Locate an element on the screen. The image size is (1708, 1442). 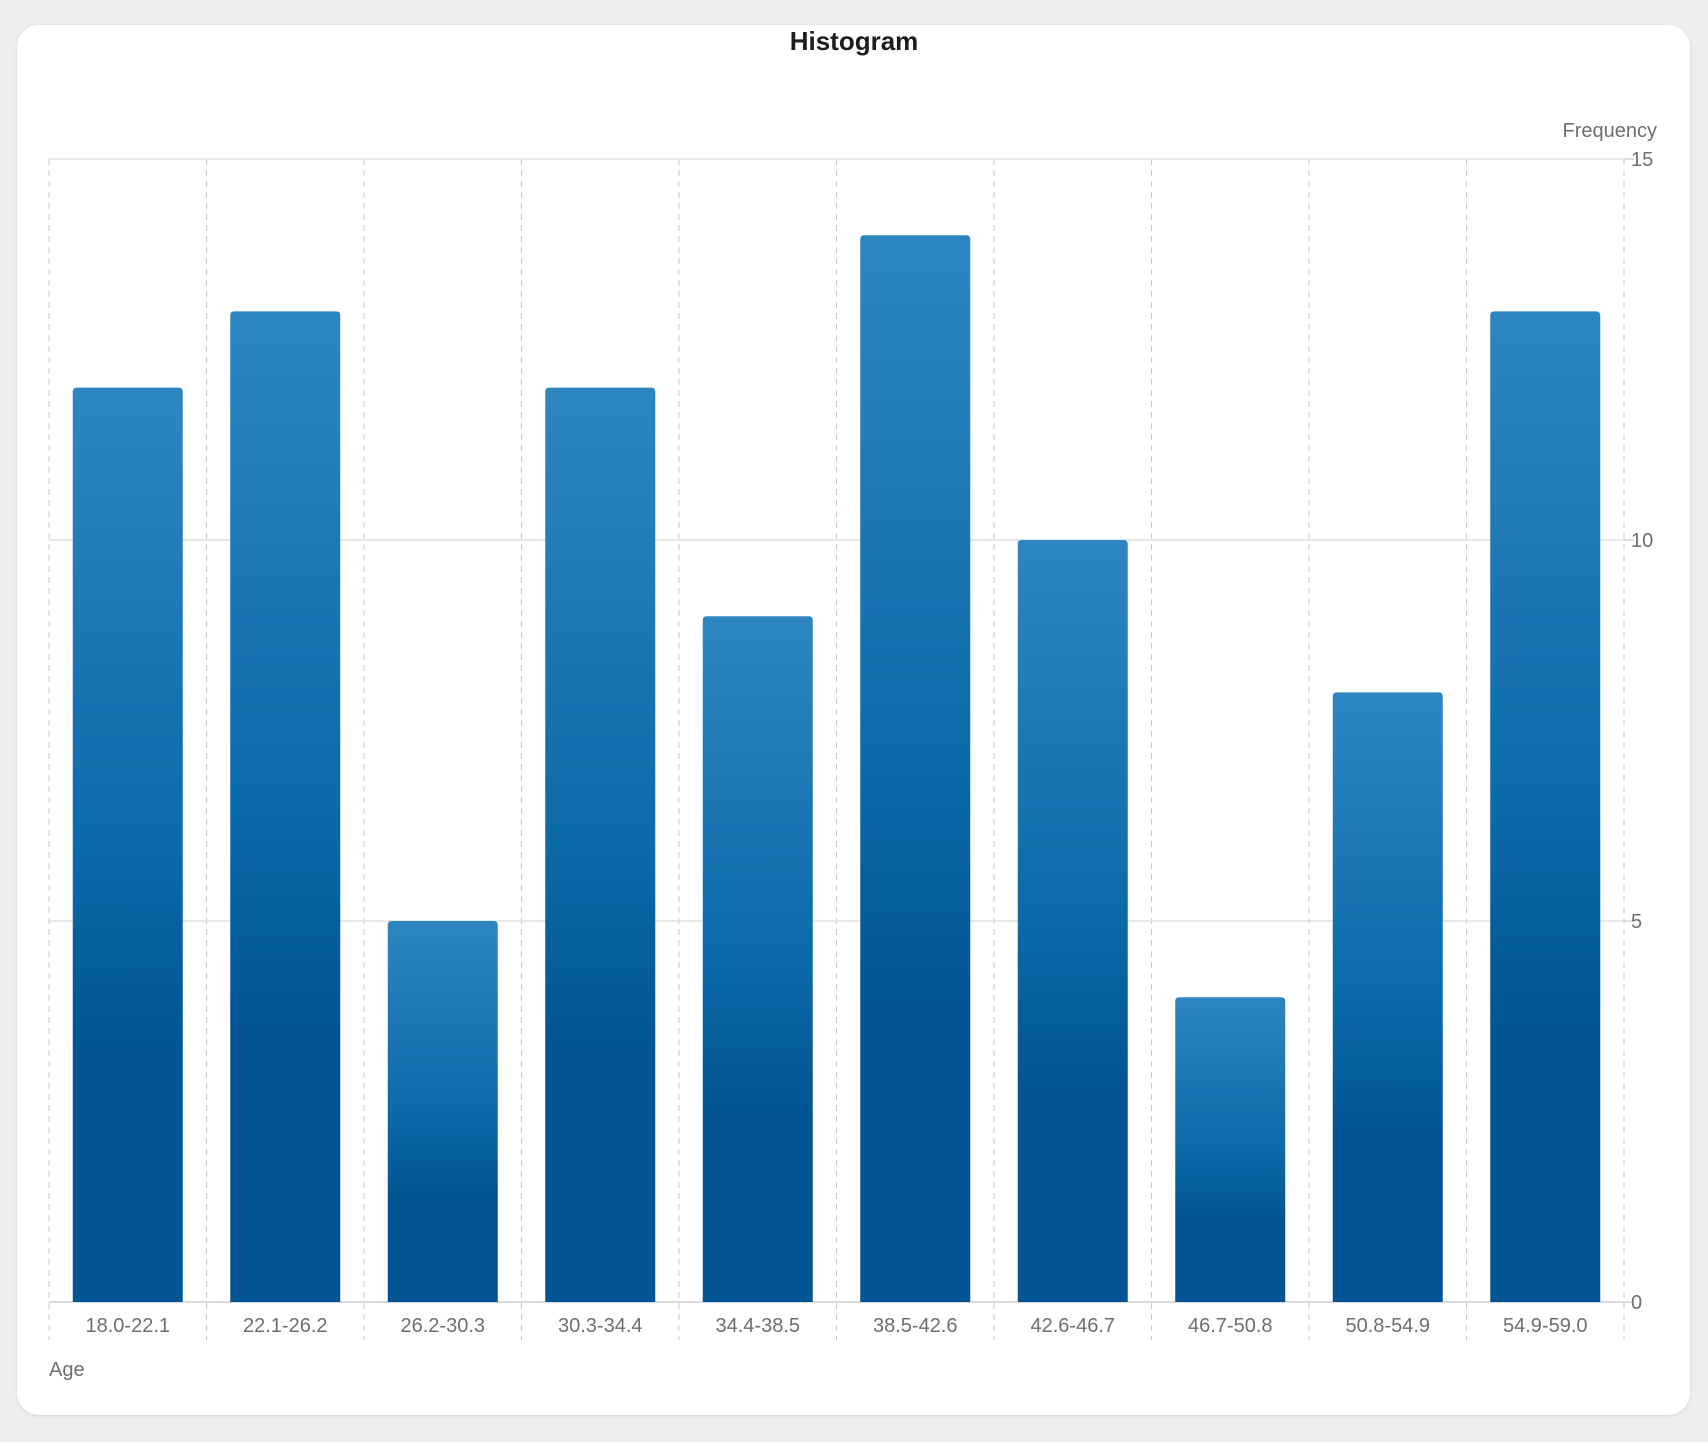
x-tick-label: 50.8-54.9 is located at coordinates (1387, 1326).